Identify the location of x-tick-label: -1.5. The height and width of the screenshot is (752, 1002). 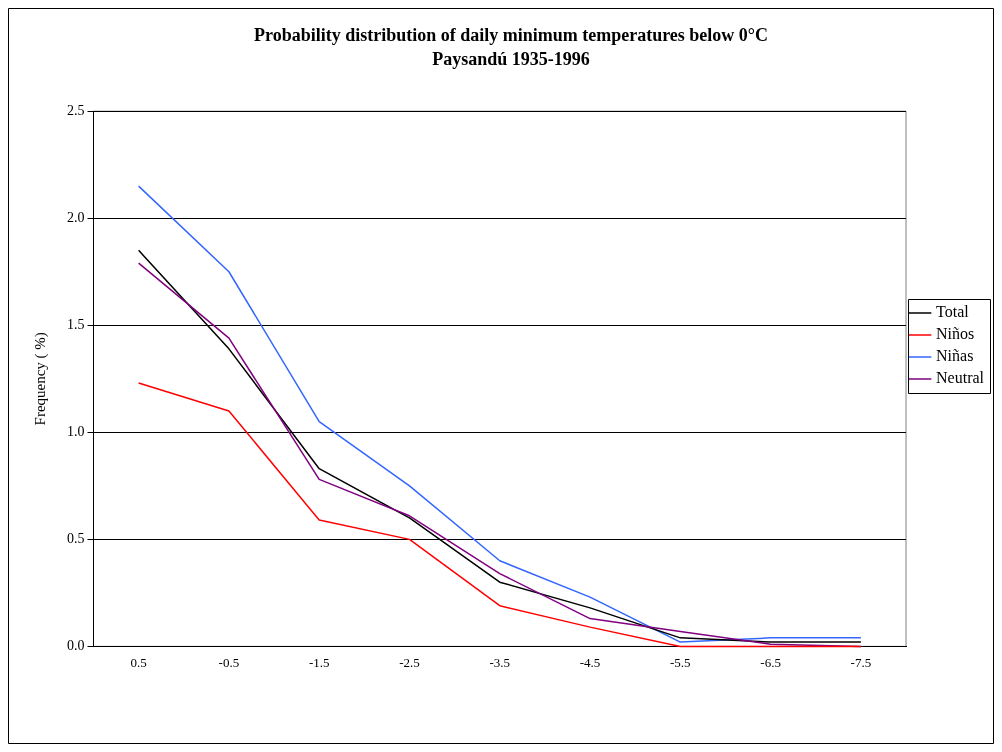
(319, 662).